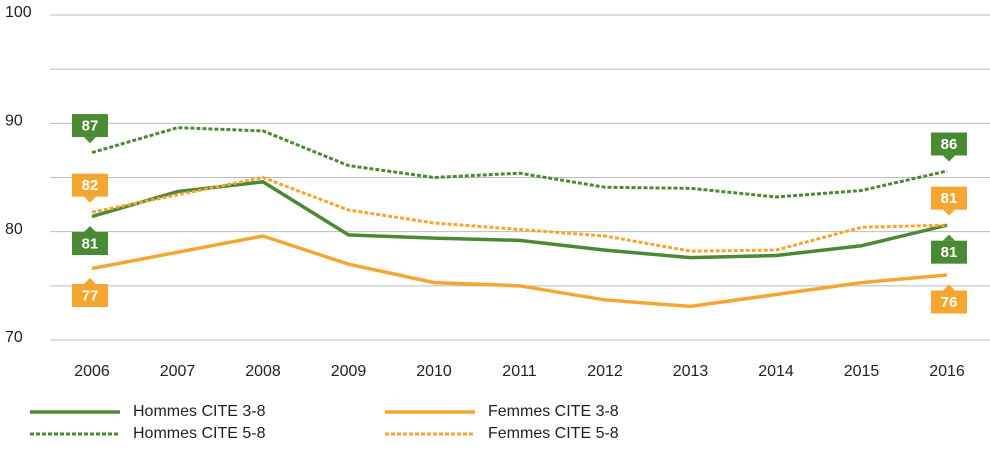 Image resolution: width=990 pixels, height=455 pixels. Describe the element at coordinates (553, 433) in the screenshot. I see `legend-label: Femmes CITE 5-8` at that location.